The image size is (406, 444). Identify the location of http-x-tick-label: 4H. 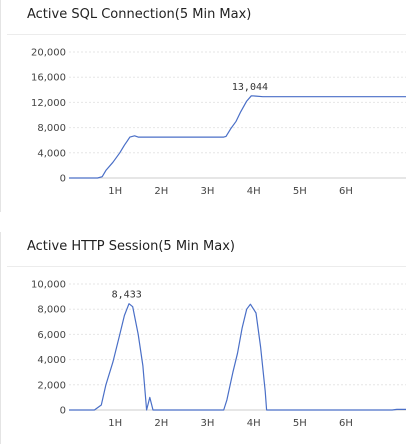
(254, 423).